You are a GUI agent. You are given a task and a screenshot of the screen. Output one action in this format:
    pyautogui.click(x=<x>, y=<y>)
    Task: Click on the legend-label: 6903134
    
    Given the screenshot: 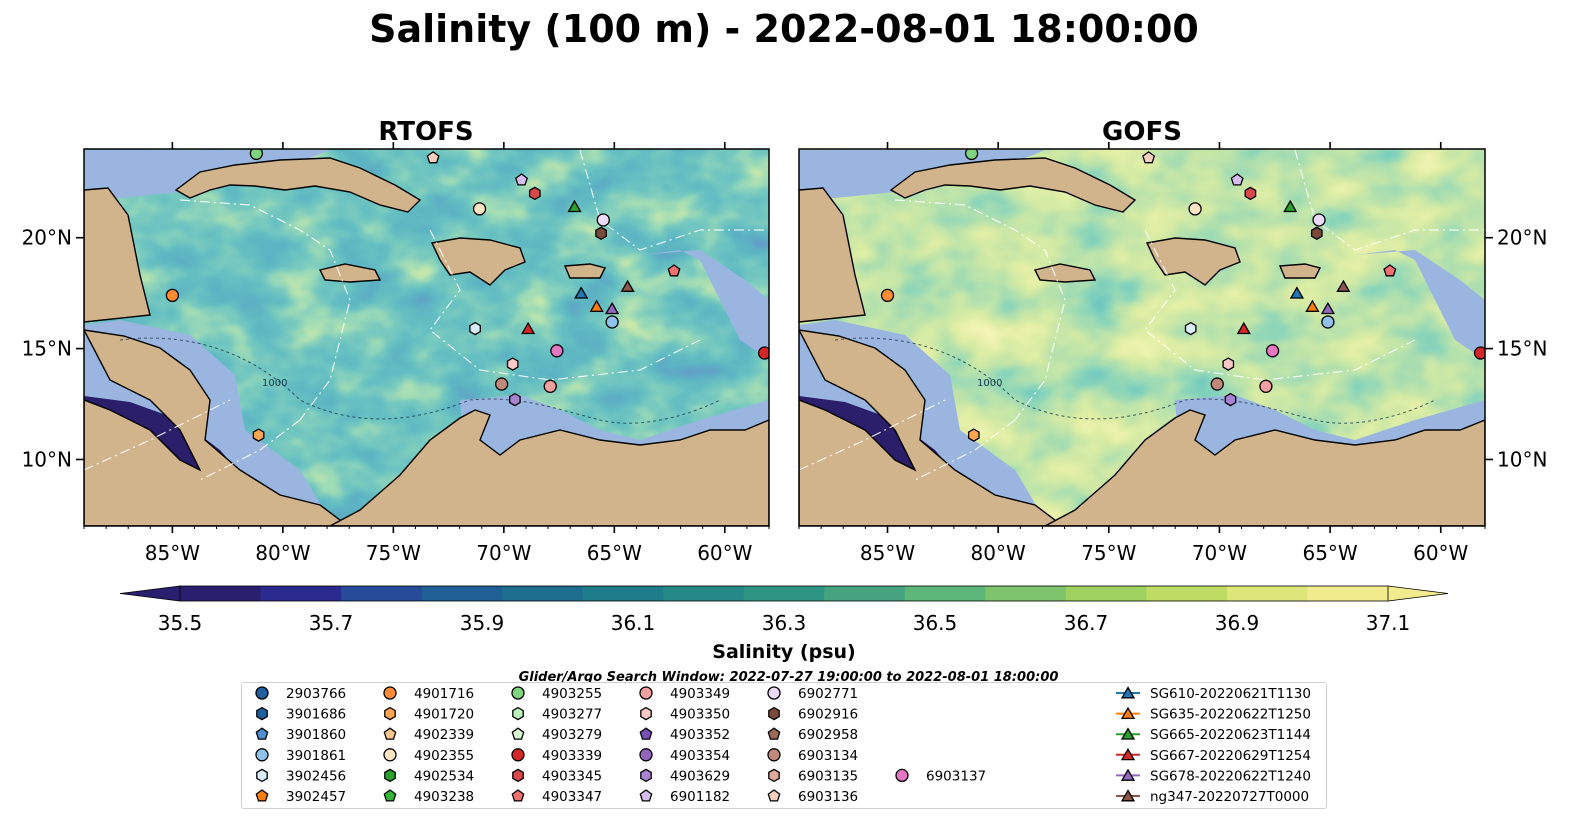 What is the action you would take?
    pyautogui.click(x=828, y=756)
    